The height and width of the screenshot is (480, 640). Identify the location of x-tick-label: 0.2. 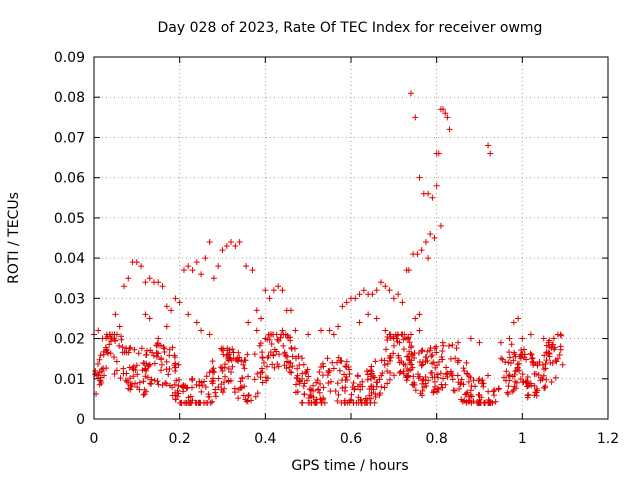
(180, 439).